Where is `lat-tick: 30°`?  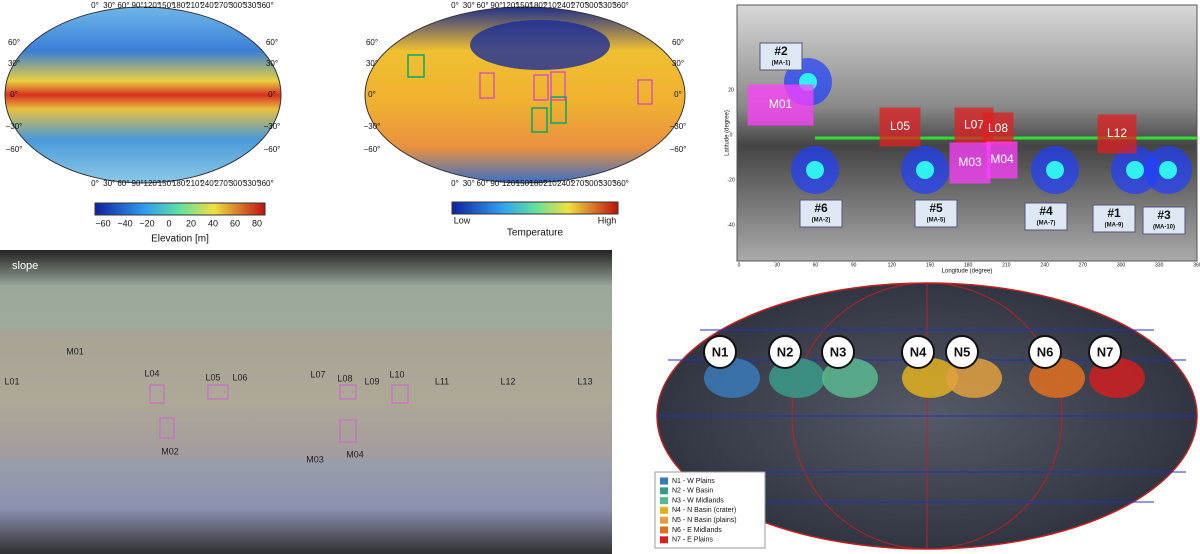 lat-tick: 30° is located at coordinates (372, 63).